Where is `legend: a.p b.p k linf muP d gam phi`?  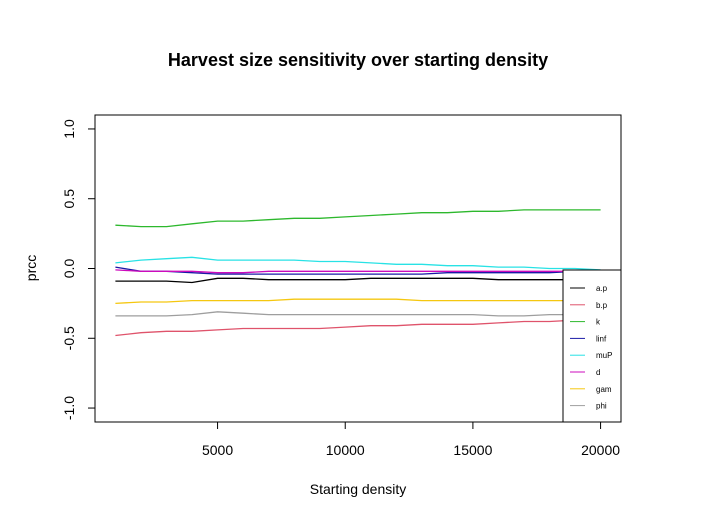
legend: a.p b.p k linf muP d gam phi is located at coordinates (592, 346).